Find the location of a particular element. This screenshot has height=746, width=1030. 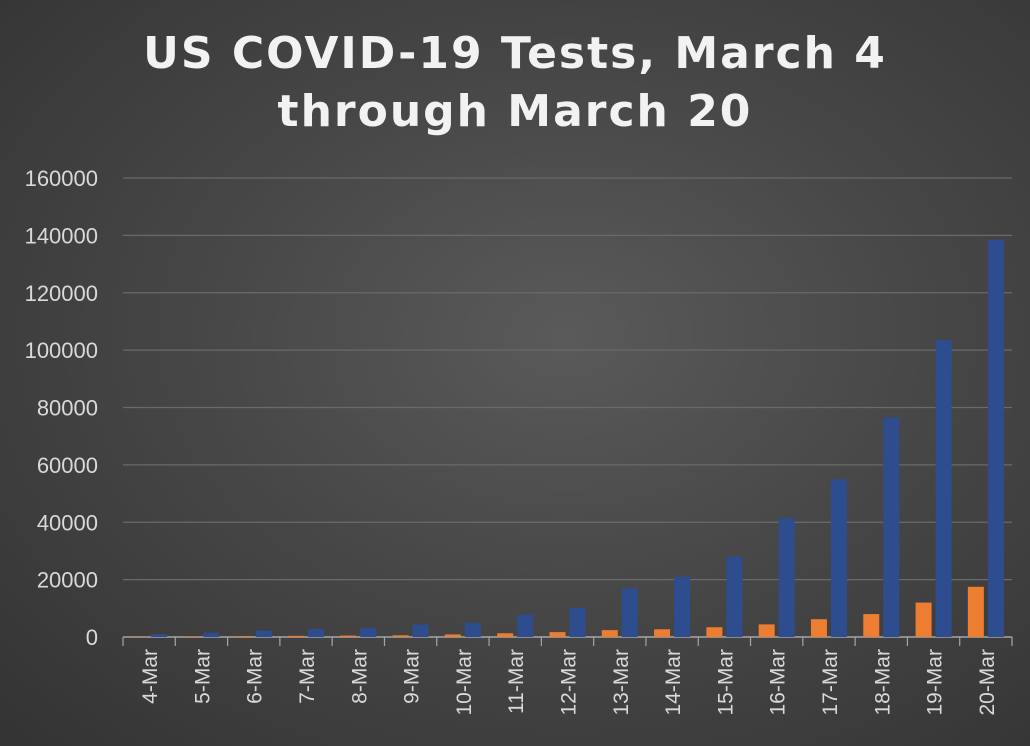

chart-title-line-2: through March 20 is located at coordinates (515, 111).